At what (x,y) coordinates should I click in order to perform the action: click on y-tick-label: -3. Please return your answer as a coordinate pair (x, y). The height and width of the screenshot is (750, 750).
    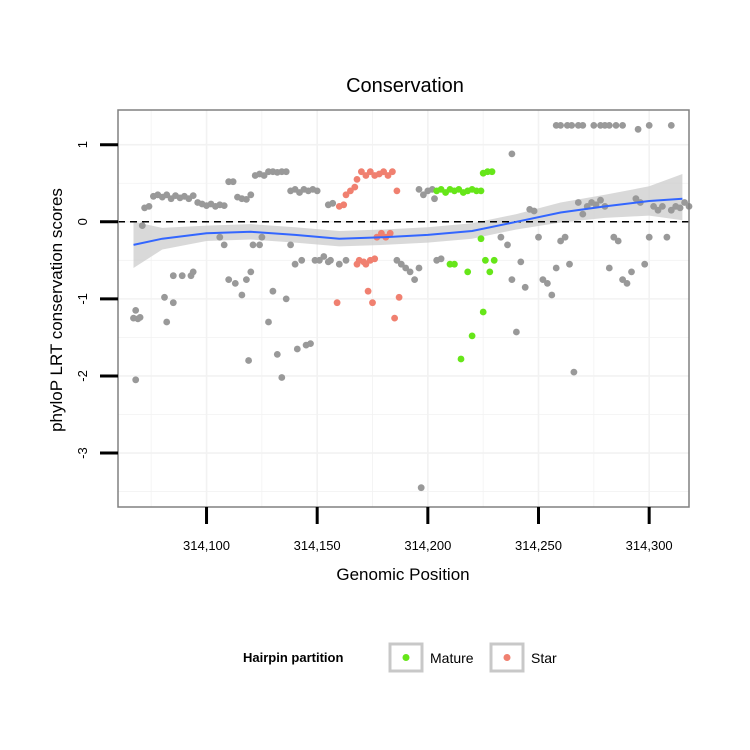
    Looking at the image, I should click on (82, 453).